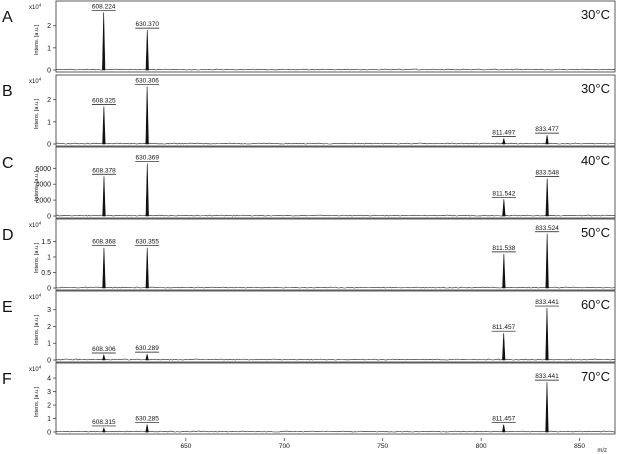 This screenshot has height=454, width=617. I want to click on peak-label: 630.355, so click(147, 242).